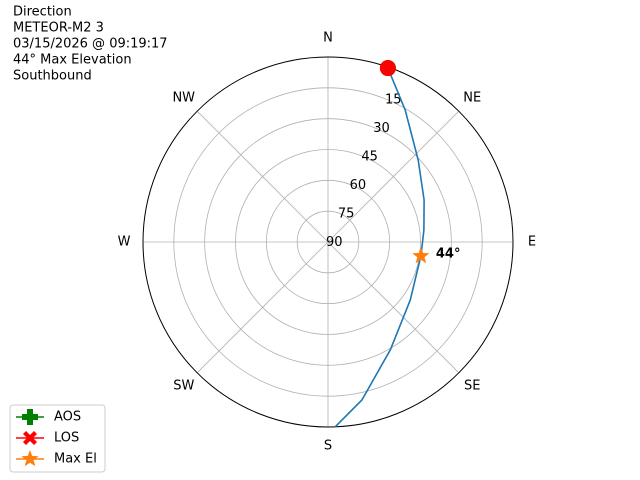 This screenshot has height=480, width=640. What do you see at coordinates (75, 459) in the screenshot?
I see `legend-label: Max El` at bounding box center [75, 459].